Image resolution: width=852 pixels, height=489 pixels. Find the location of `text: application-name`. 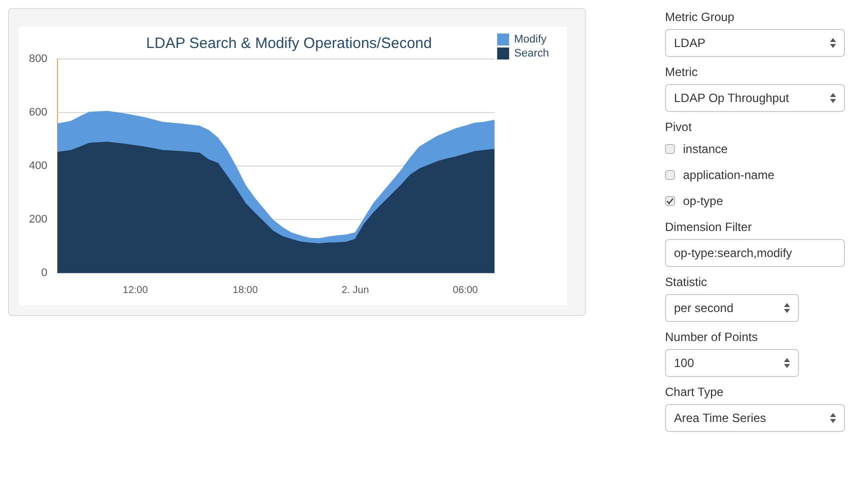

text: application-name is located at coordinates (729, 175).